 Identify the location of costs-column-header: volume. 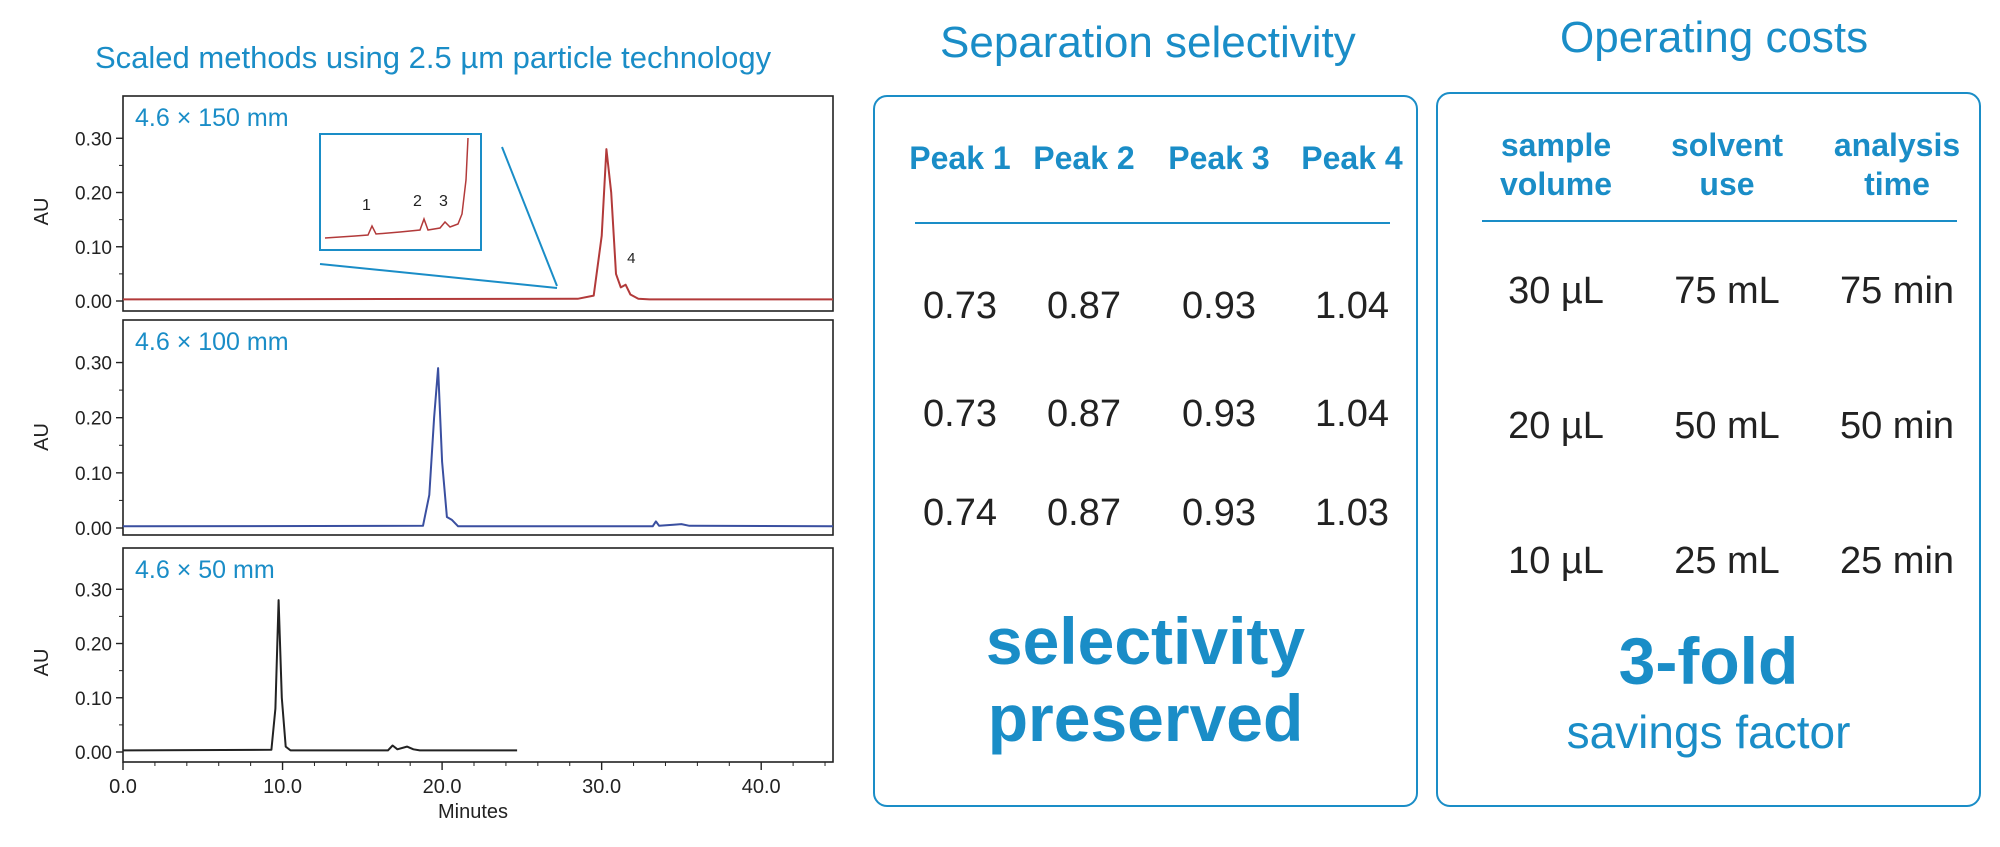
(1556, 184).